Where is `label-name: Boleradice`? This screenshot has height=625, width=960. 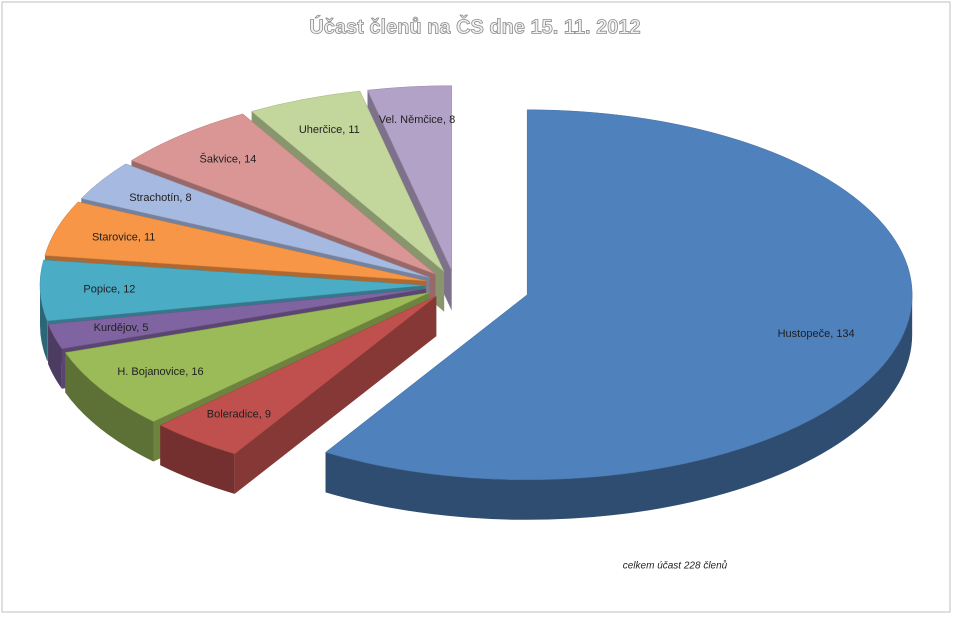 label-name: Boleradice is located at coordinates (233, 415).